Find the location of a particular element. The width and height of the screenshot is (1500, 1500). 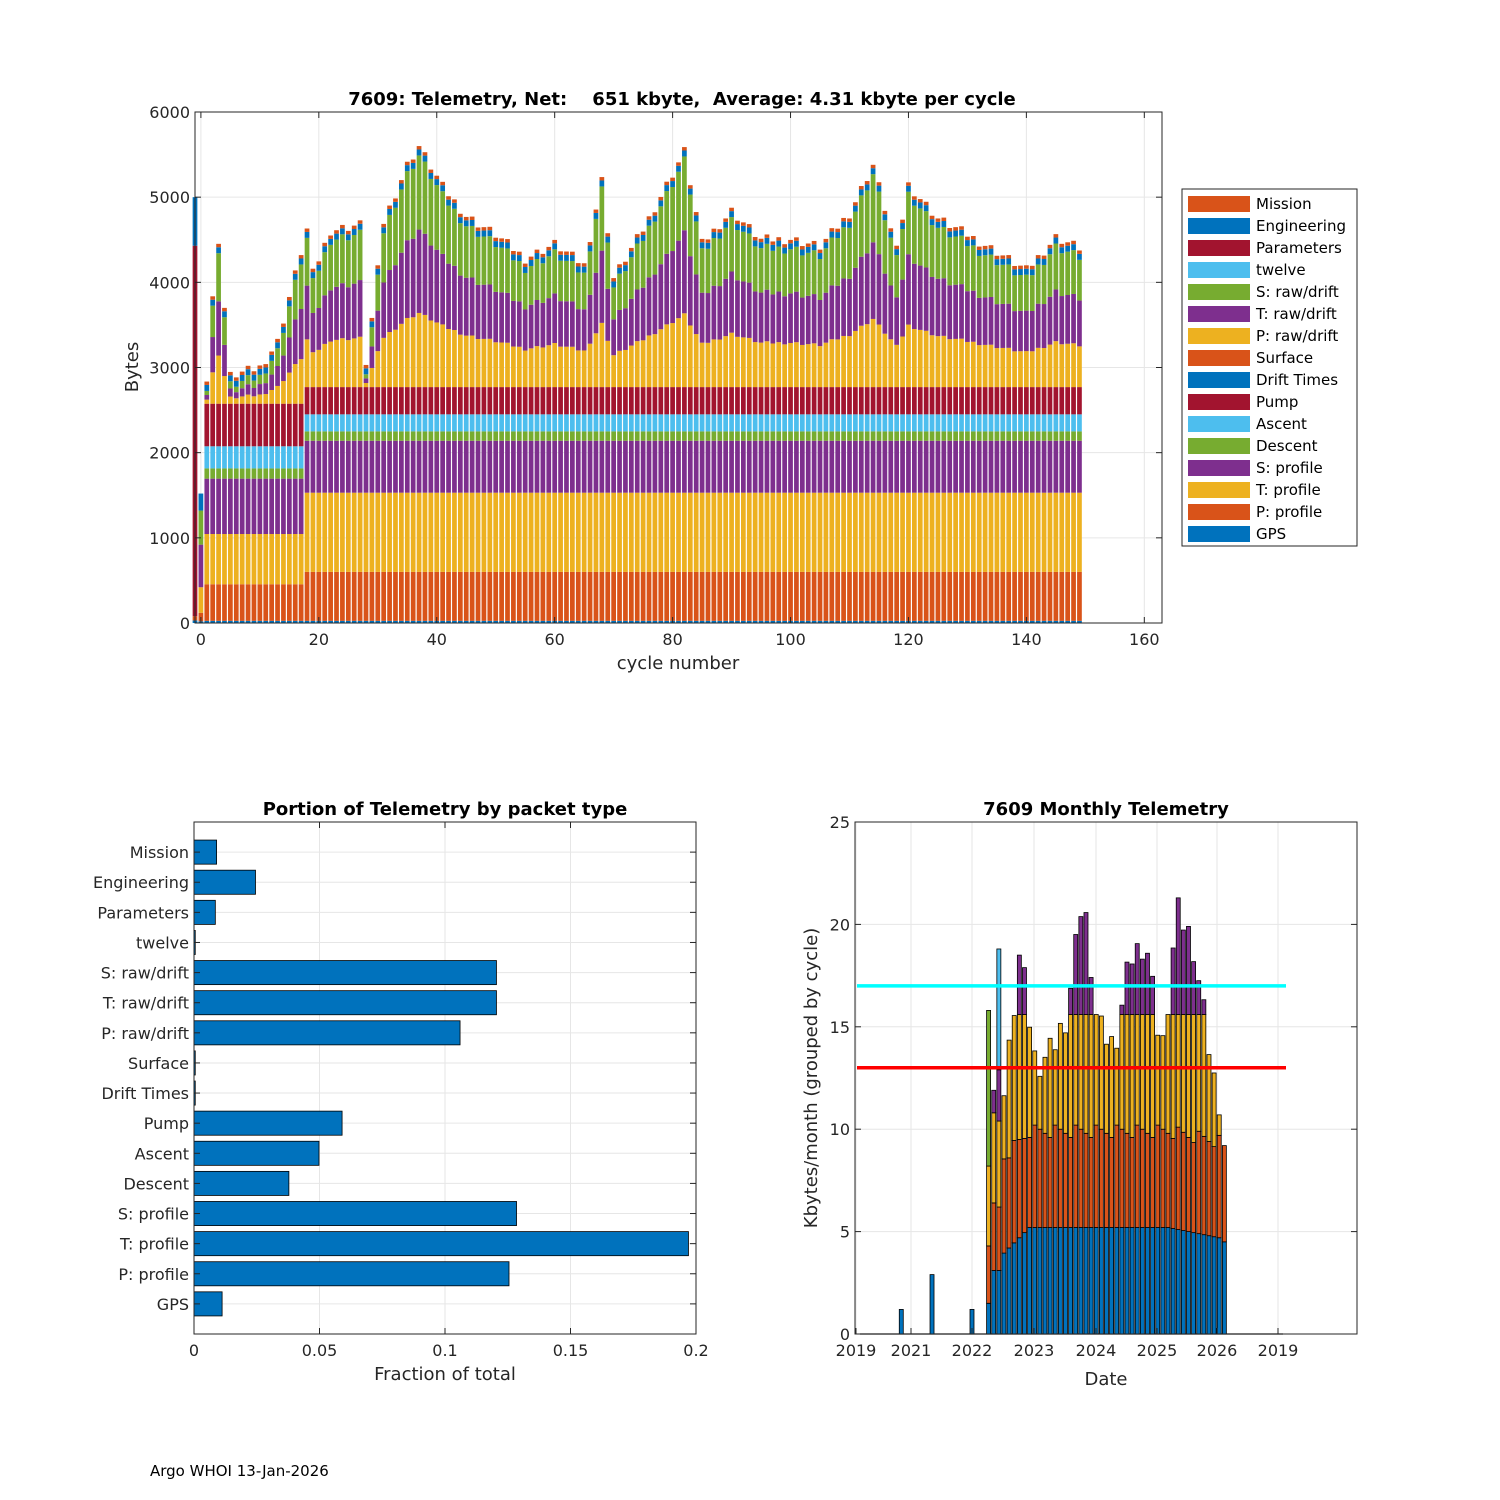

y-tick-label: 0 is located at coordinates (185, 623).